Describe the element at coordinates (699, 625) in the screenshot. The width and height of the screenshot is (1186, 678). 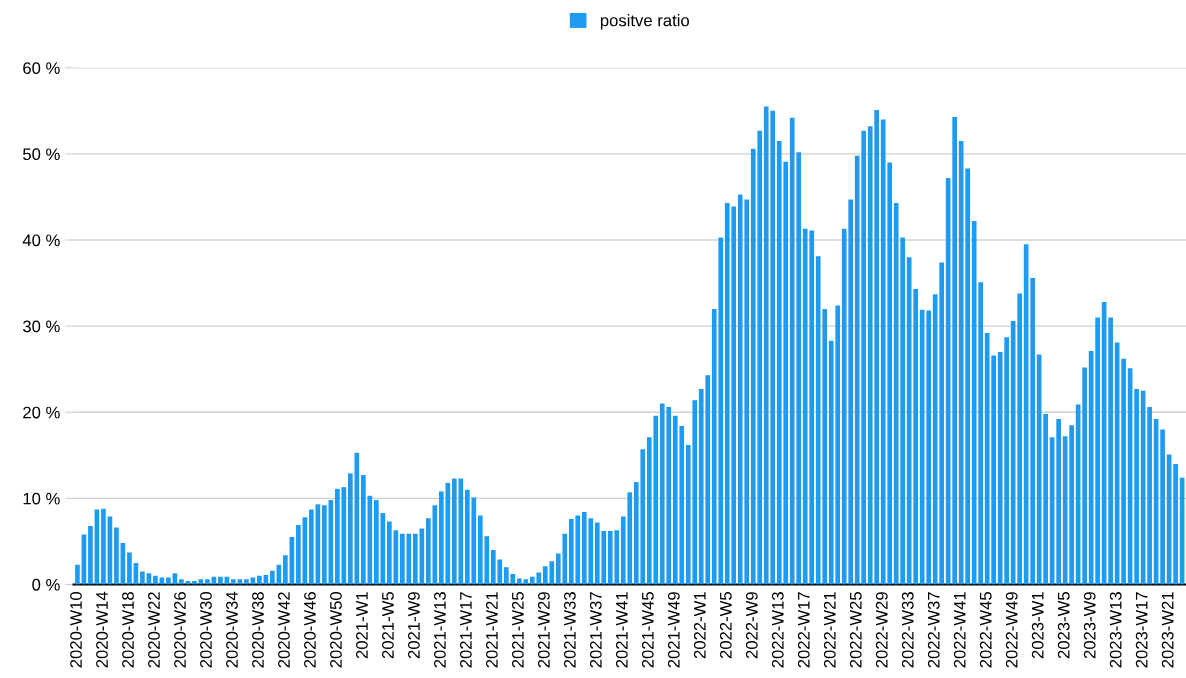
I see `x-tick-label: 2022-W1` at that location.